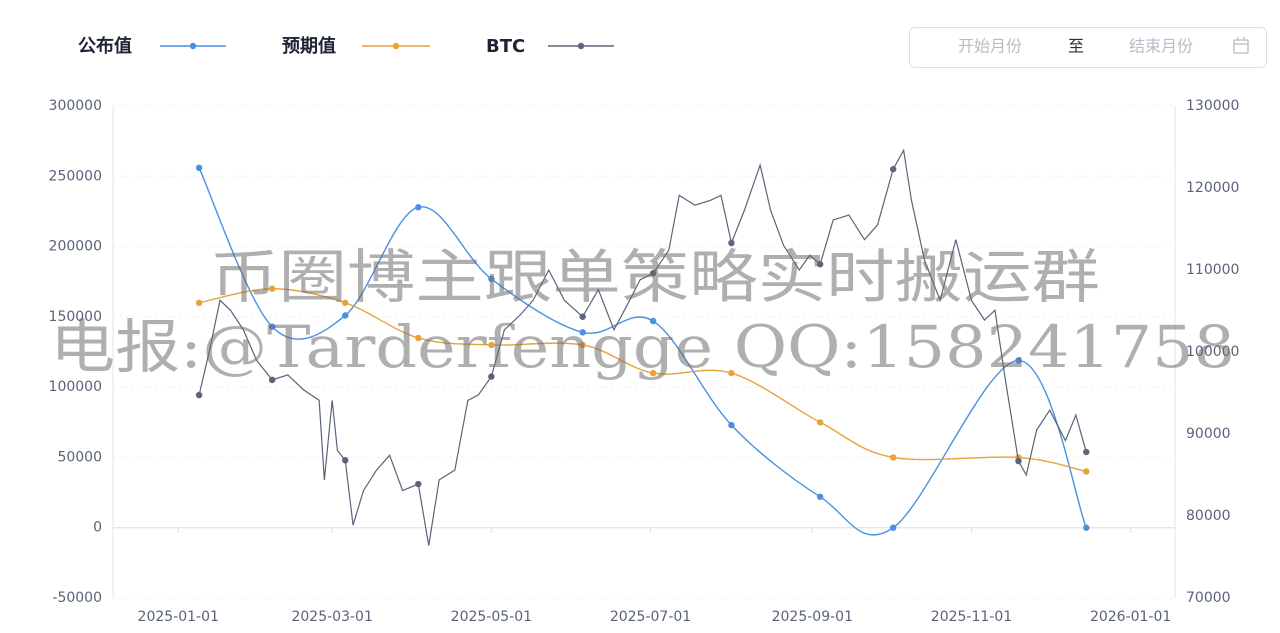 The image size is (1280, 633). I want to click on y2-tick-label: 90000, so click(1208, 434).